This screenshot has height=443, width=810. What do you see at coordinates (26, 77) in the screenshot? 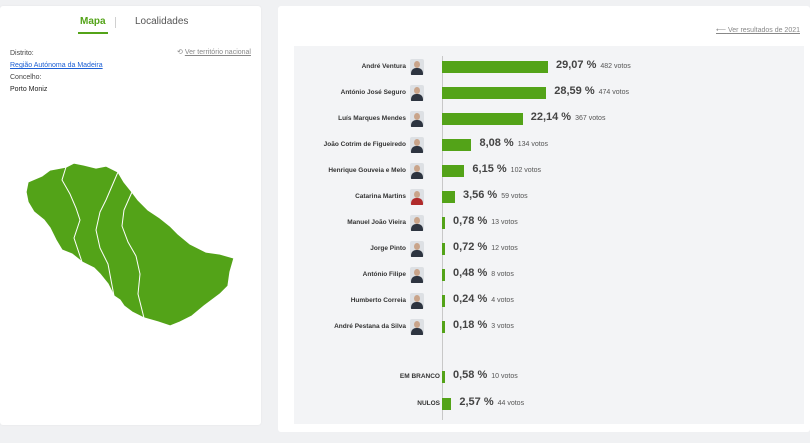
I see `county-label: Concelho:` at bounding box center [26, 77].